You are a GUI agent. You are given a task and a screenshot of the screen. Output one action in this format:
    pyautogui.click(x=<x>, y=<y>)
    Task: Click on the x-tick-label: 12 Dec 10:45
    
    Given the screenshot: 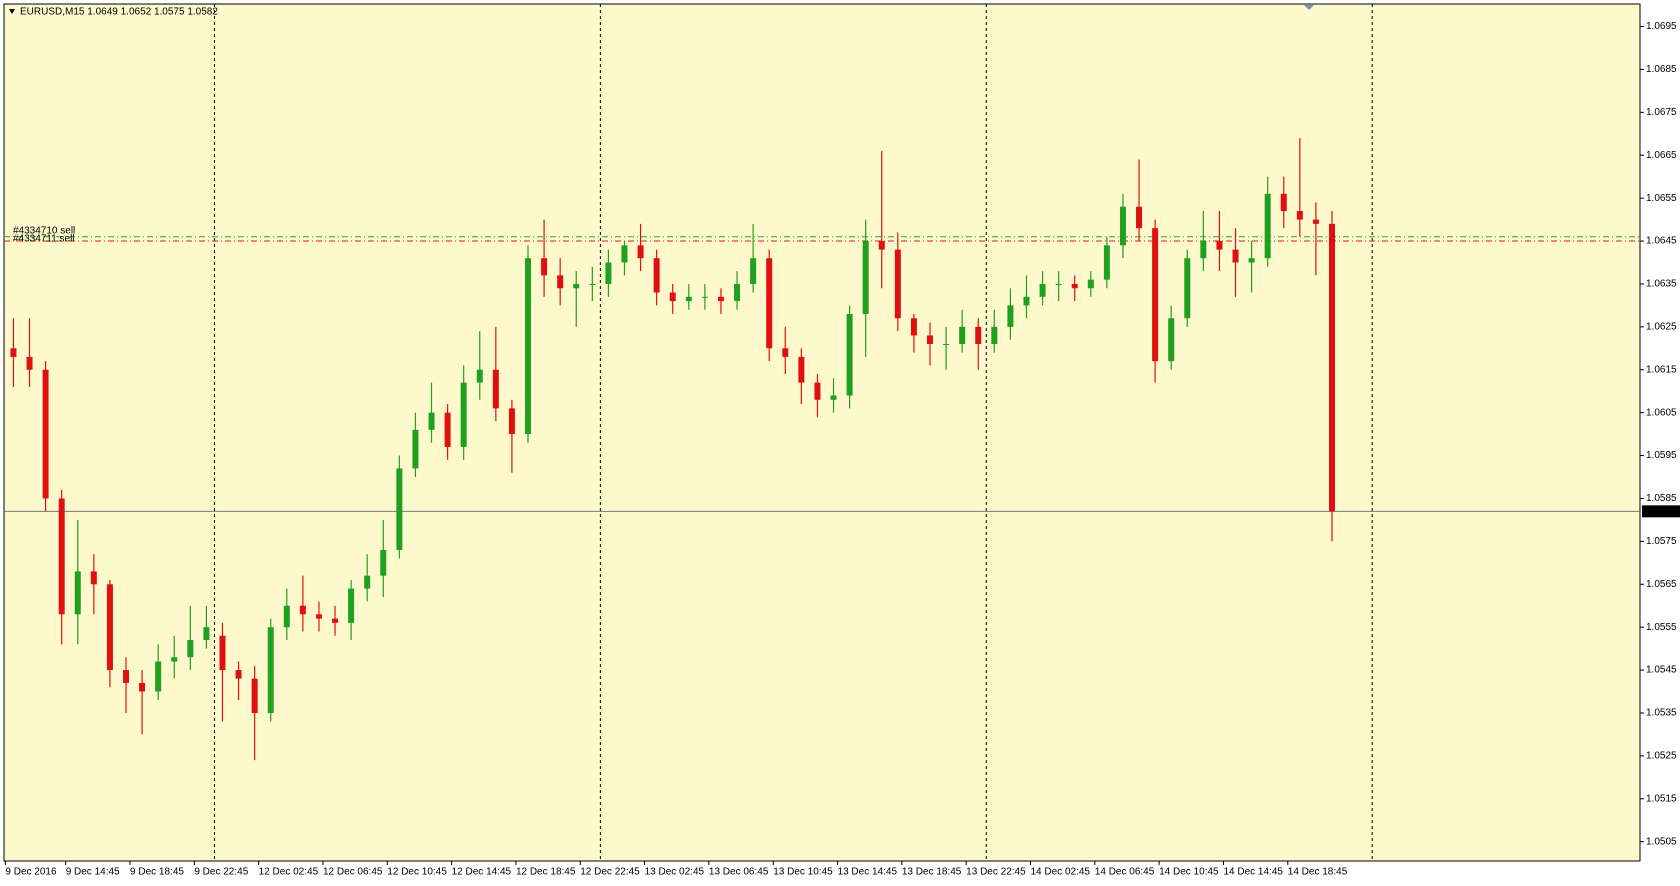 What is the action you would take?
    pyautogui.click(x=417, y=872)
    